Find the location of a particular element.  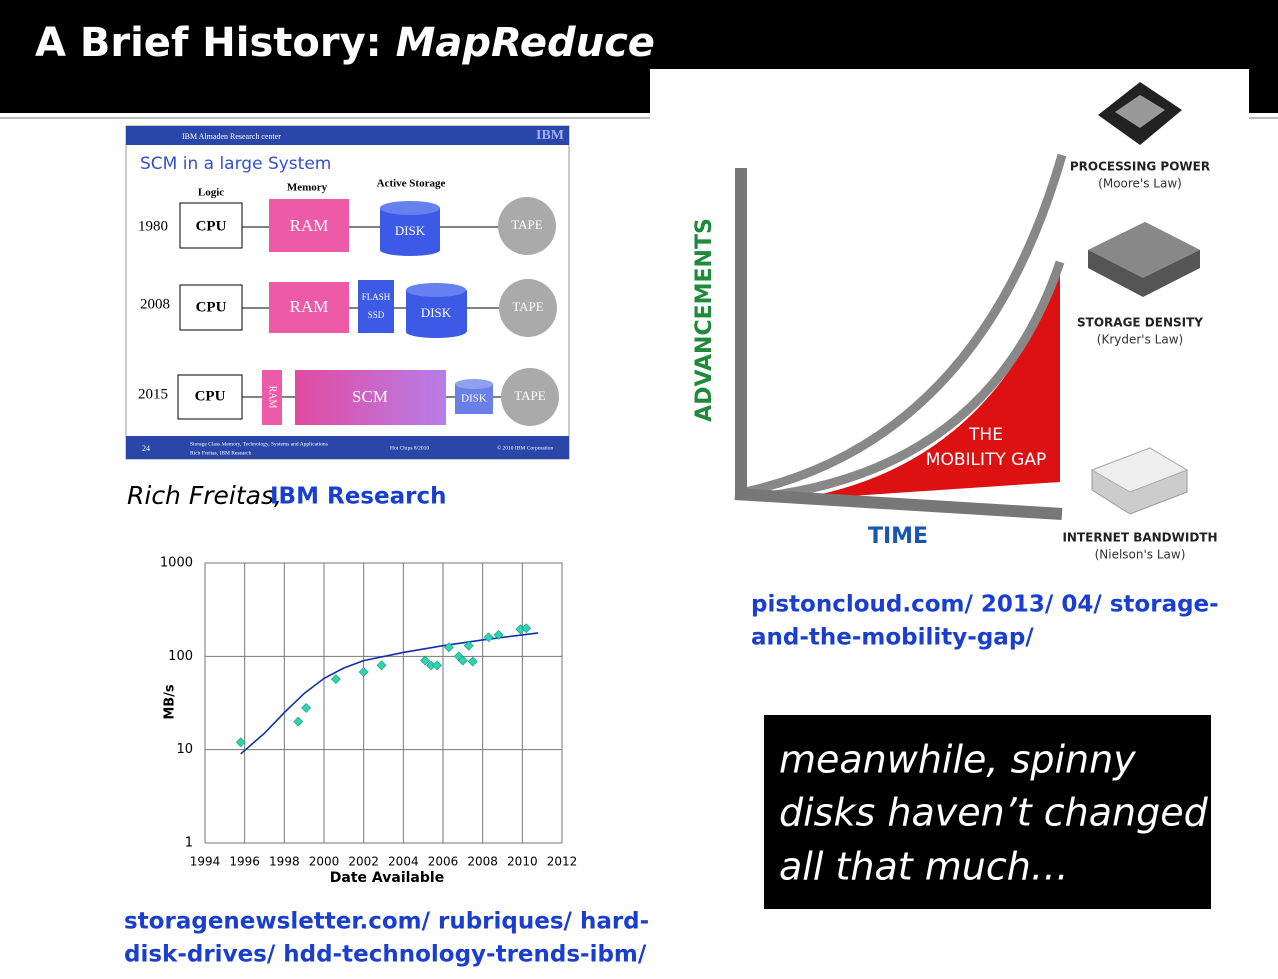

x-tick-label: 1996 is located at coordinates (244, 862).